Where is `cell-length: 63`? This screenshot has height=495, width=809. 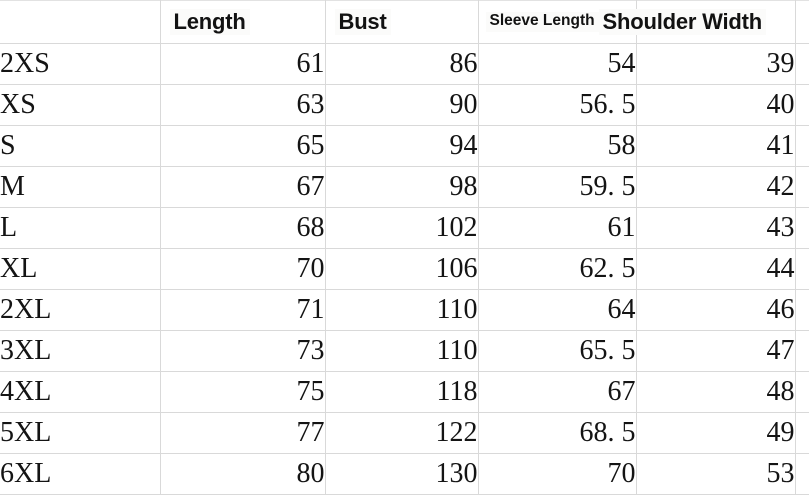 cell-length: 63 is located at coordinates (243, 105).